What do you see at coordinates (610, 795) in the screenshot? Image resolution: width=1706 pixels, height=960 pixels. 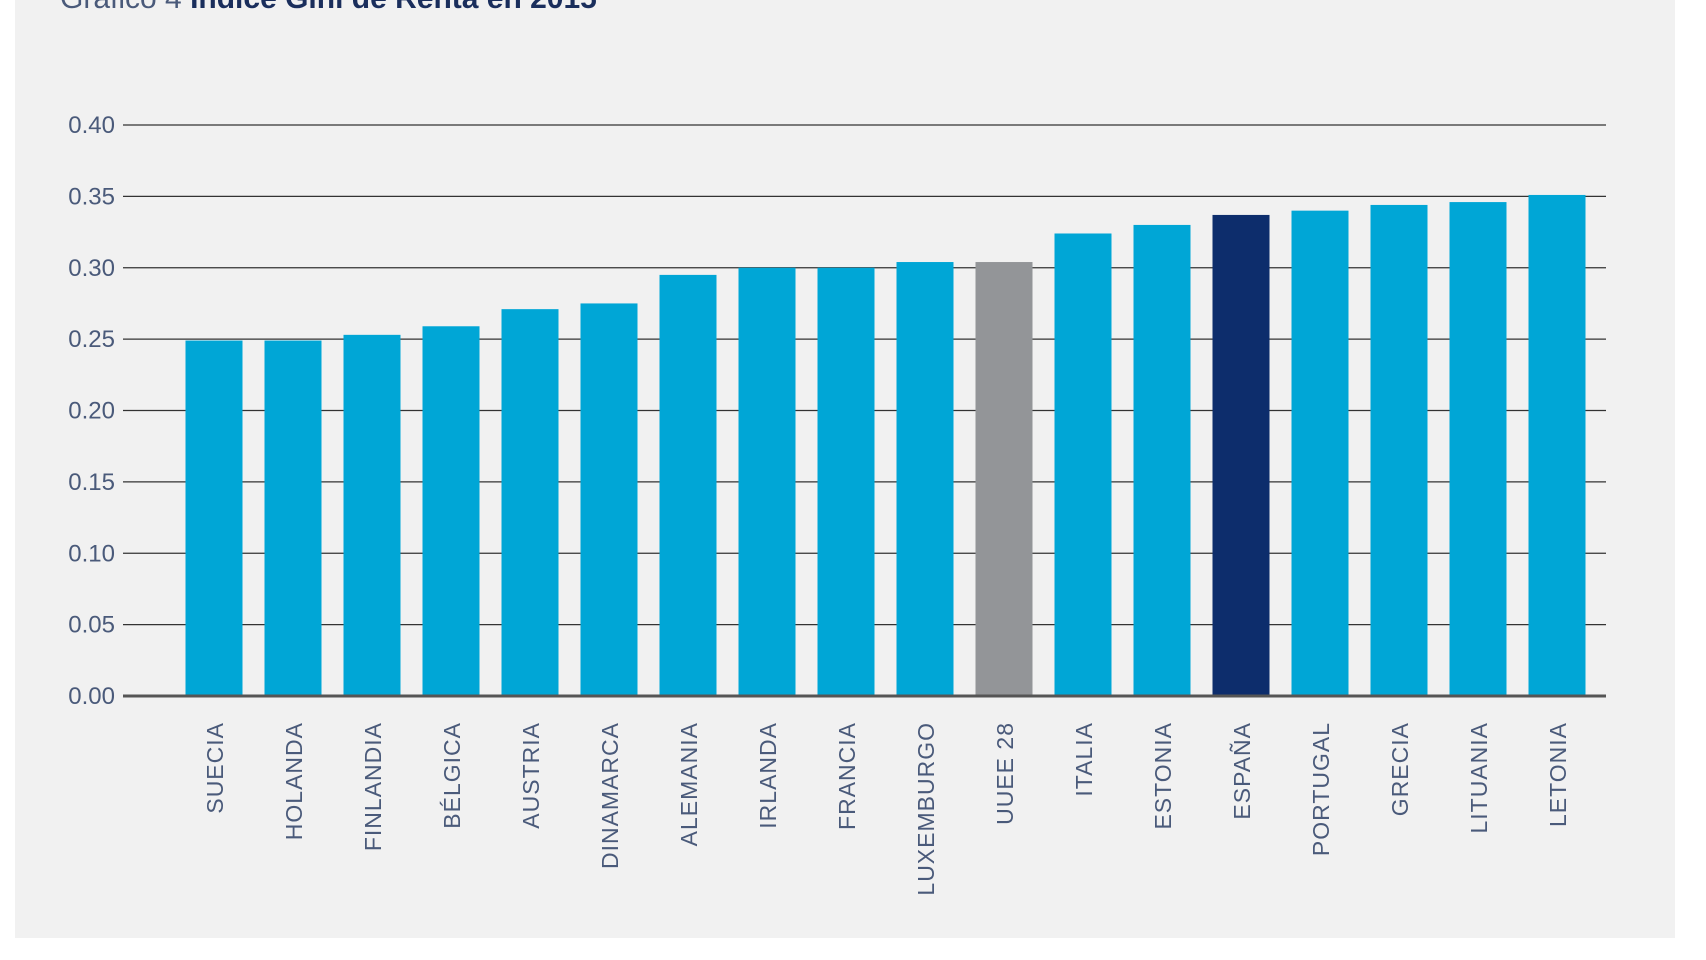 I see `x-tick-label: DINAMARCA` at bounding box center [610, 795].